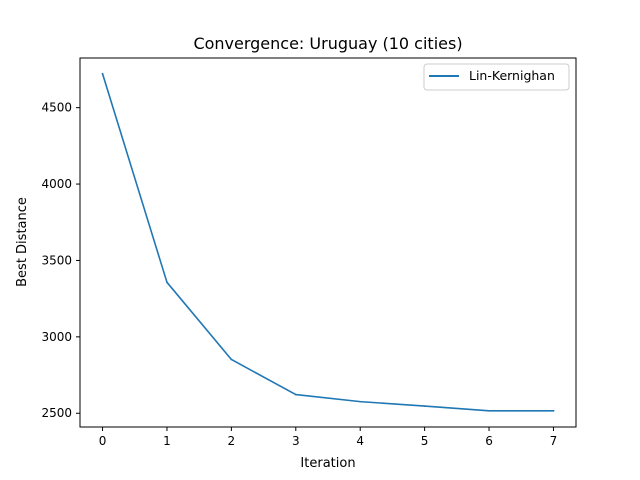  I want to click on x-axis-label: Iteration, so click(327, 463).